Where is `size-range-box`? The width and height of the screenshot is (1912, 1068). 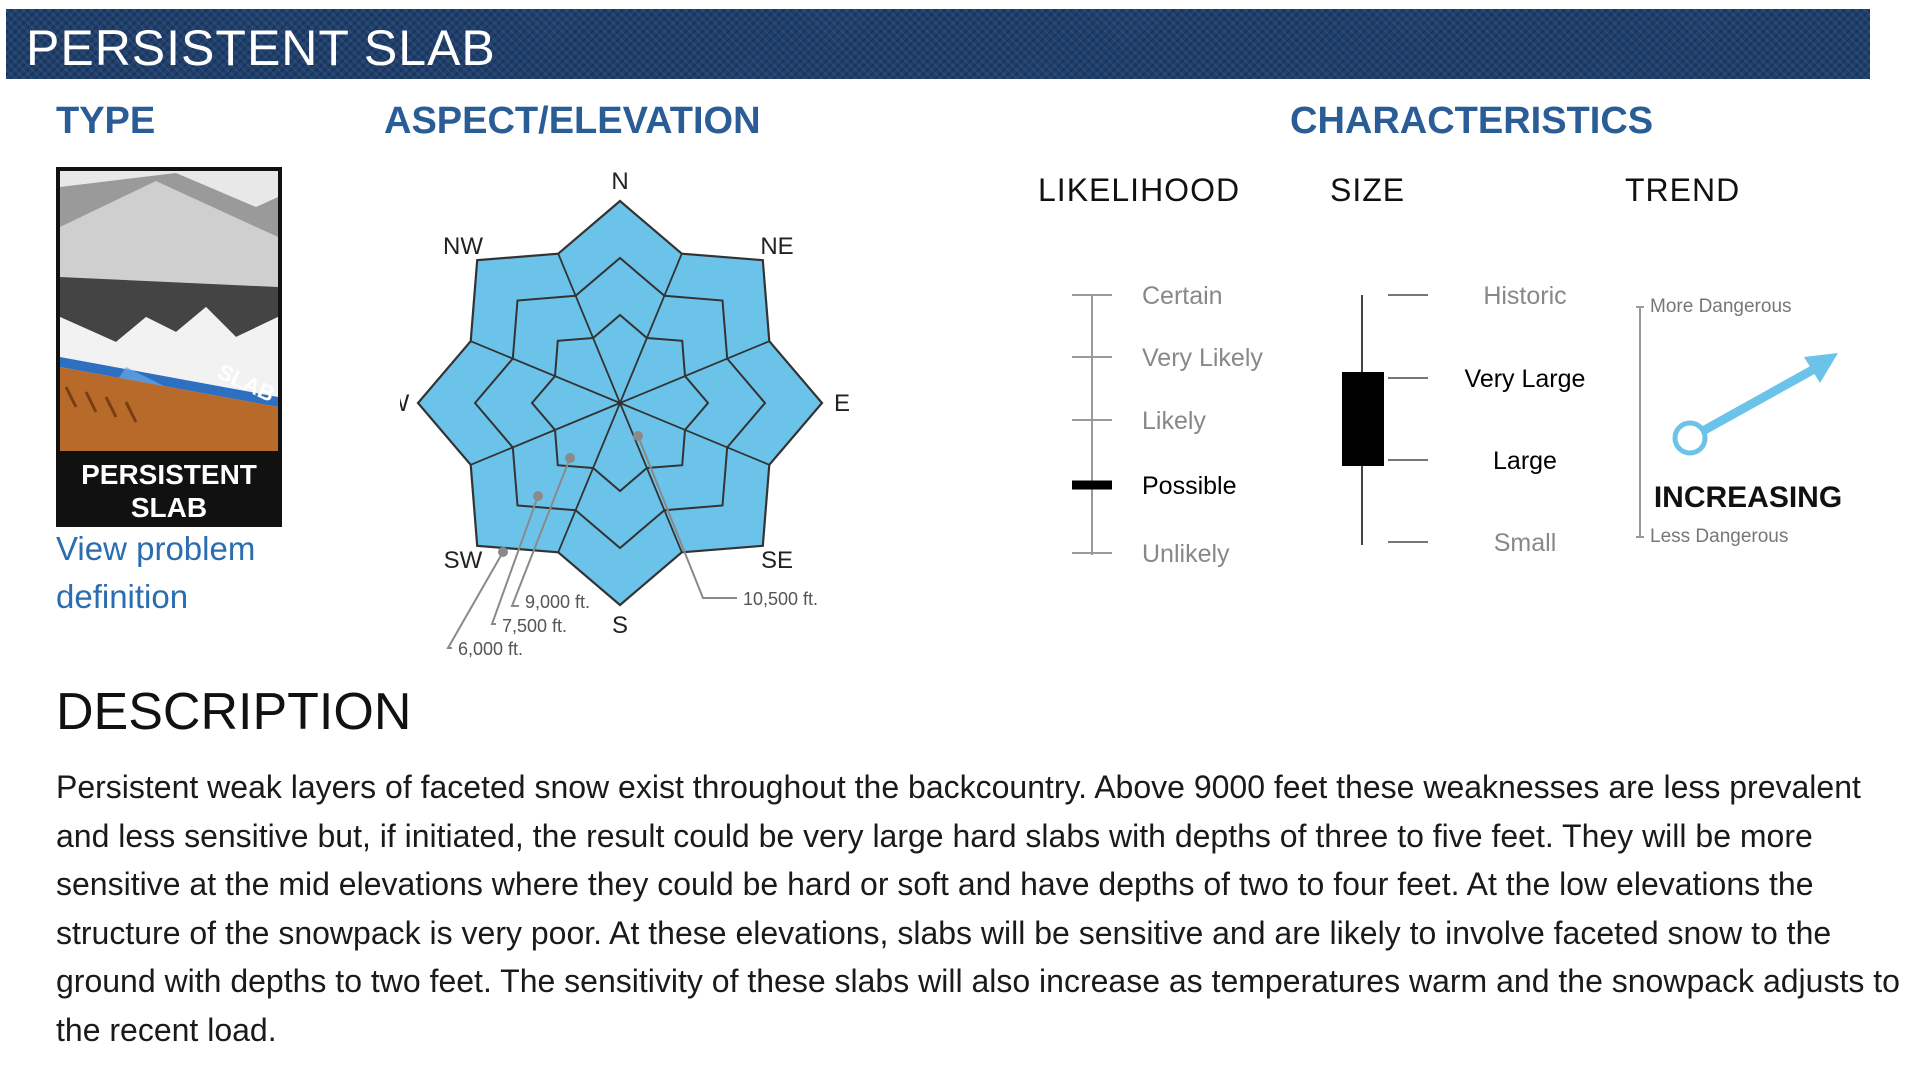
size-range-box is located at coordinates (1363, 419).